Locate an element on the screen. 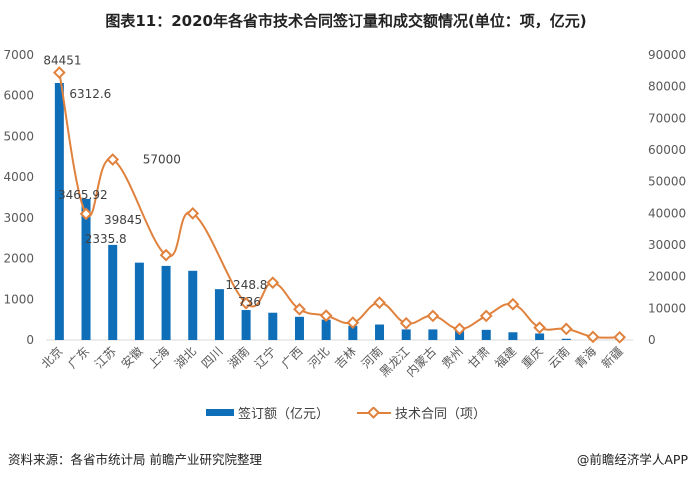 The image size is (692, 478). right-tick-label: 80000 is located at coordinates (667, 87).